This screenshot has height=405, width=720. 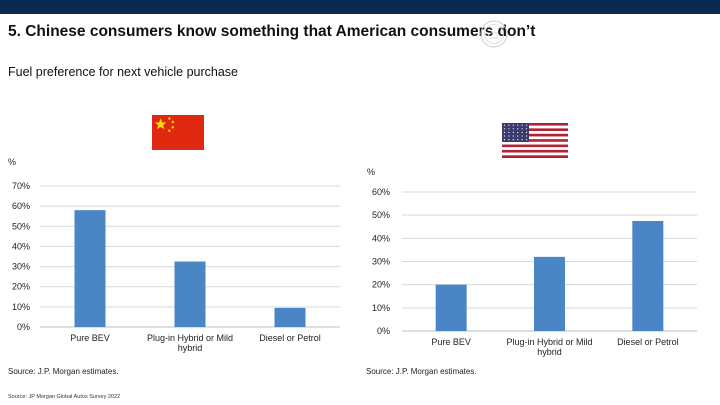 I want to click on usa-flag-icon, so click(x=535, y=140).